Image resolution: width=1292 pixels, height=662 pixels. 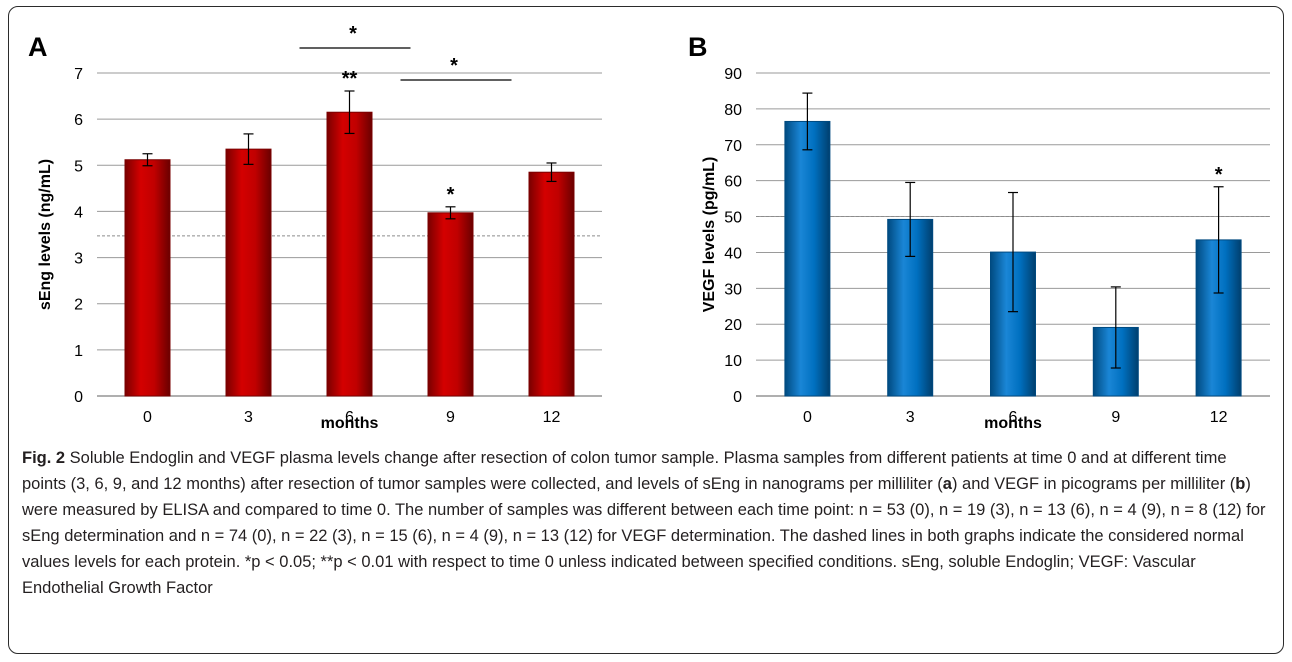 What do you see at coordinates (733, 253) in the screenshot?
I see `panel-b-ytick-label: 40` at bounding box center [733, 253].